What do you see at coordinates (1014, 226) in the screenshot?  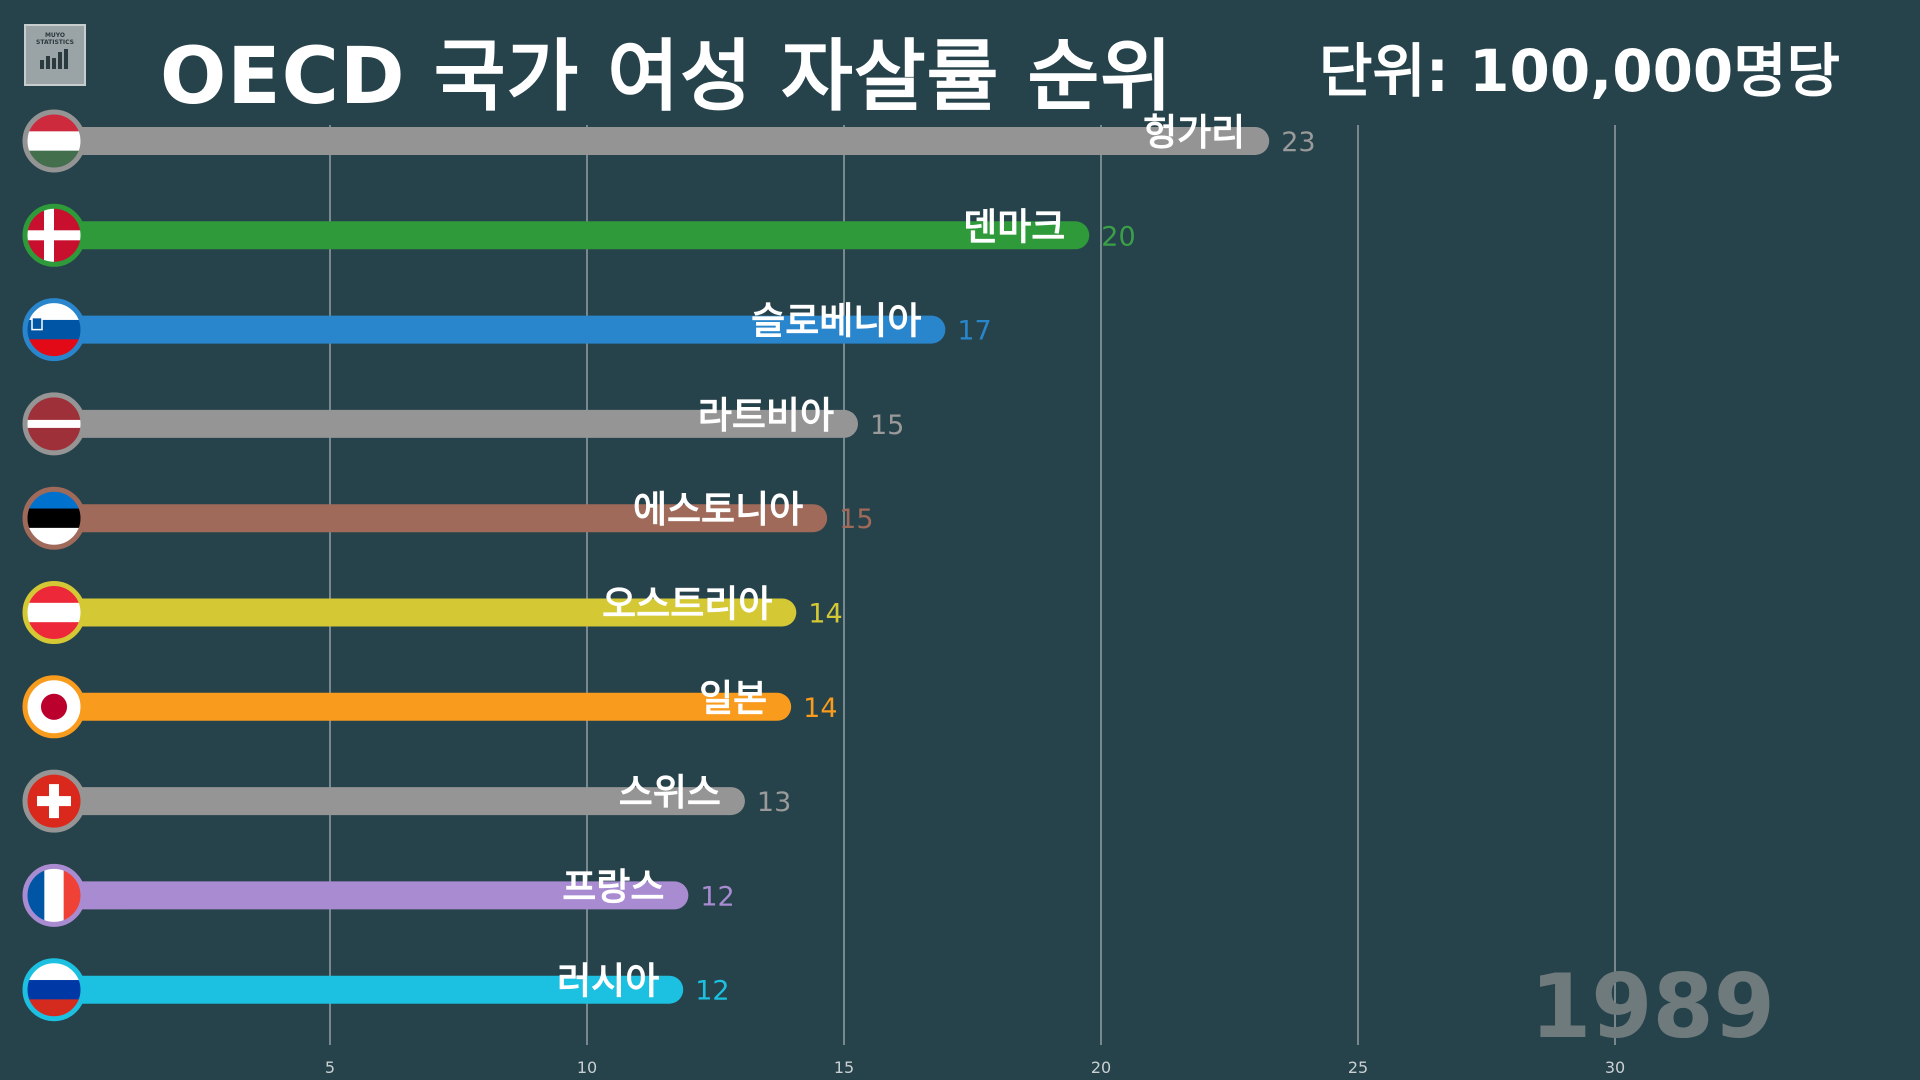 I see `category-label: 덴마크` at bounding box center [1014, 226].